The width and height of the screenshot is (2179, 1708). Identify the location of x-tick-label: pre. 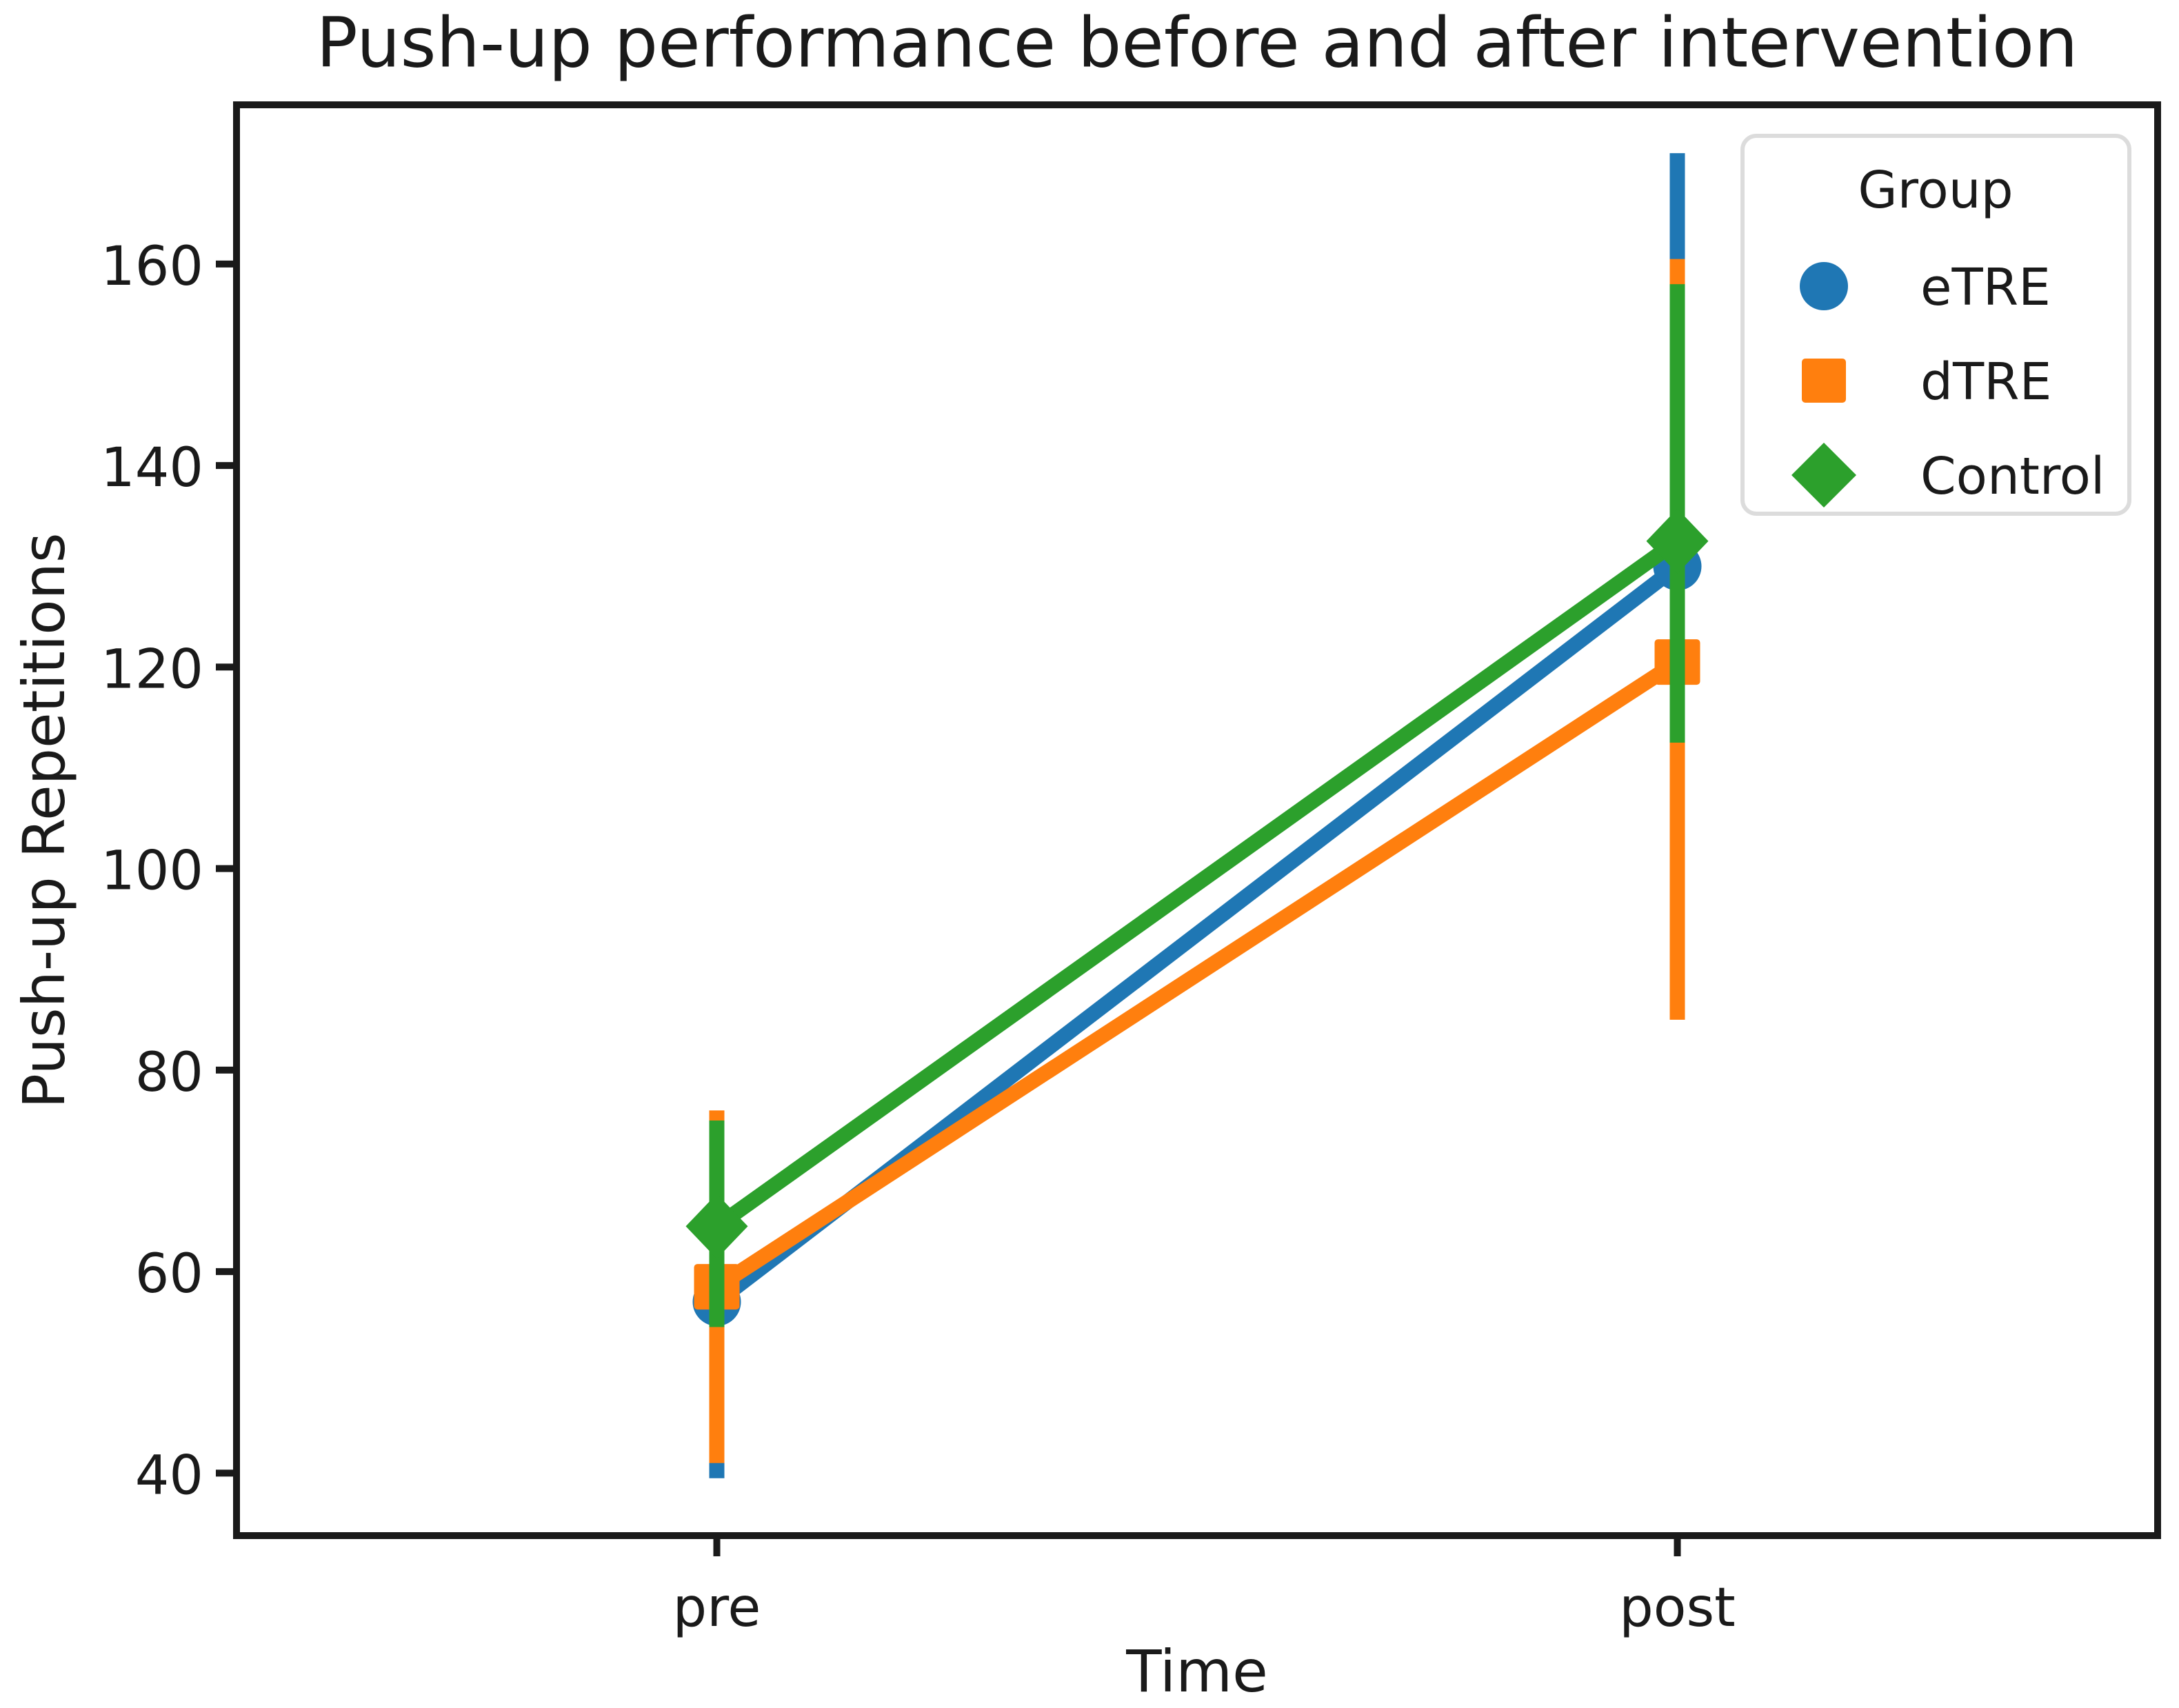
(717, 1608).